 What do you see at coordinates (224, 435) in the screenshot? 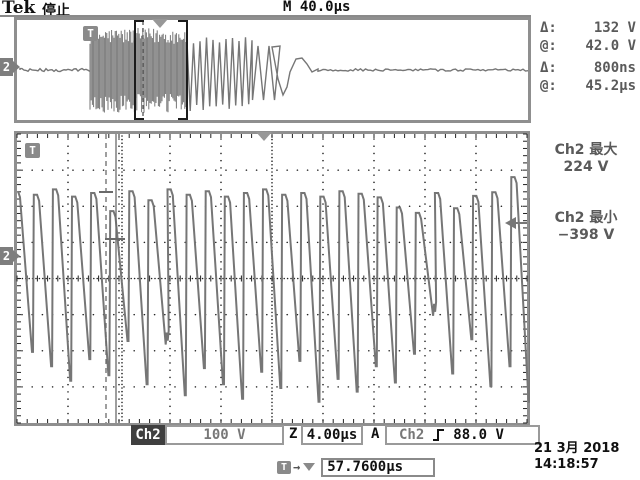
I see `channel-scale-readout: 100 V` at bounding box center [224, 435].